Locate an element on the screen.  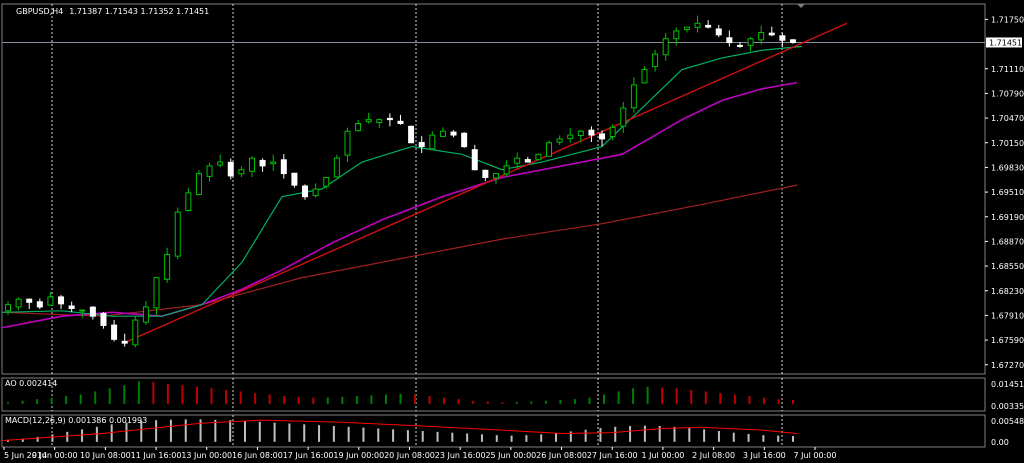
macd-signal-line is located at coordinates (399, 430).